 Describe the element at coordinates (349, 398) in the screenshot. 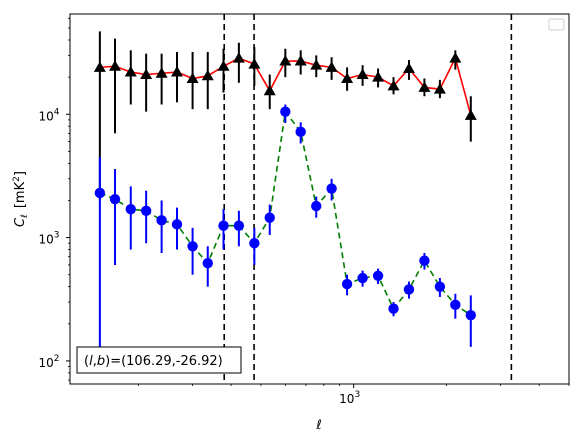

I see `x-tick-label: 103` at that location.